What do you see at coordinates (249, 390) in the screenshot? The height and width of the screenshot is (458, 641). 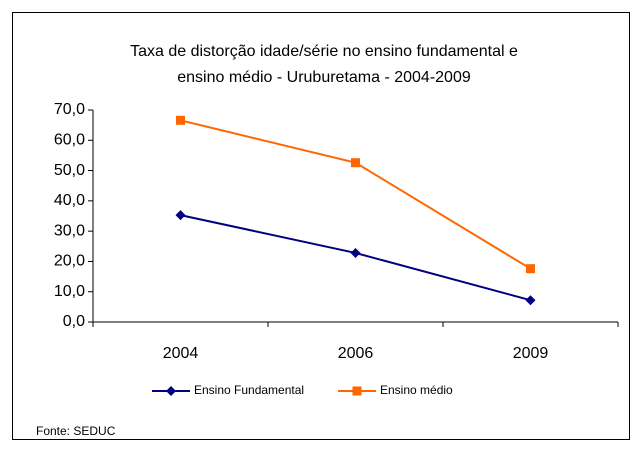 I see `legend-label: Ensino Fundamental` at bounding box center [249, 390].